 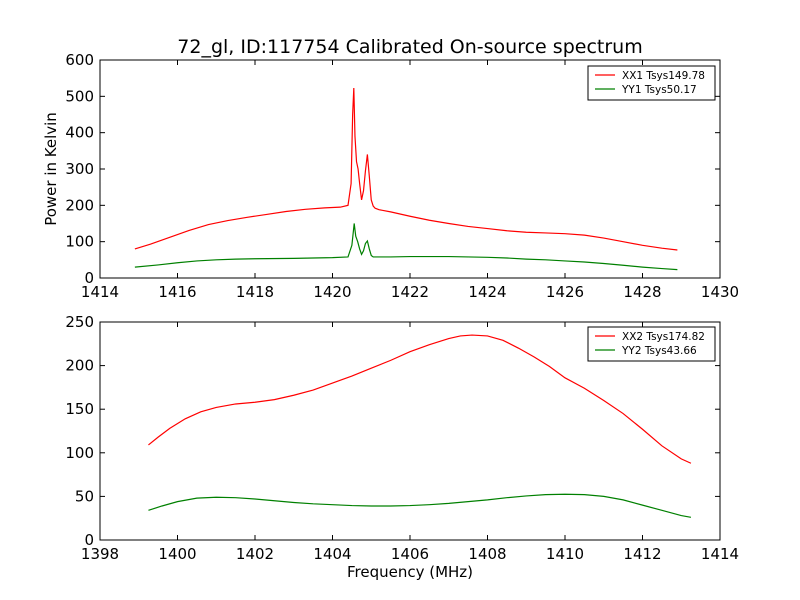 What do you see at coordinates (565, 554) in the screenshot?
I see `x-tick-label: 1410` at bounding box center [565, 554].